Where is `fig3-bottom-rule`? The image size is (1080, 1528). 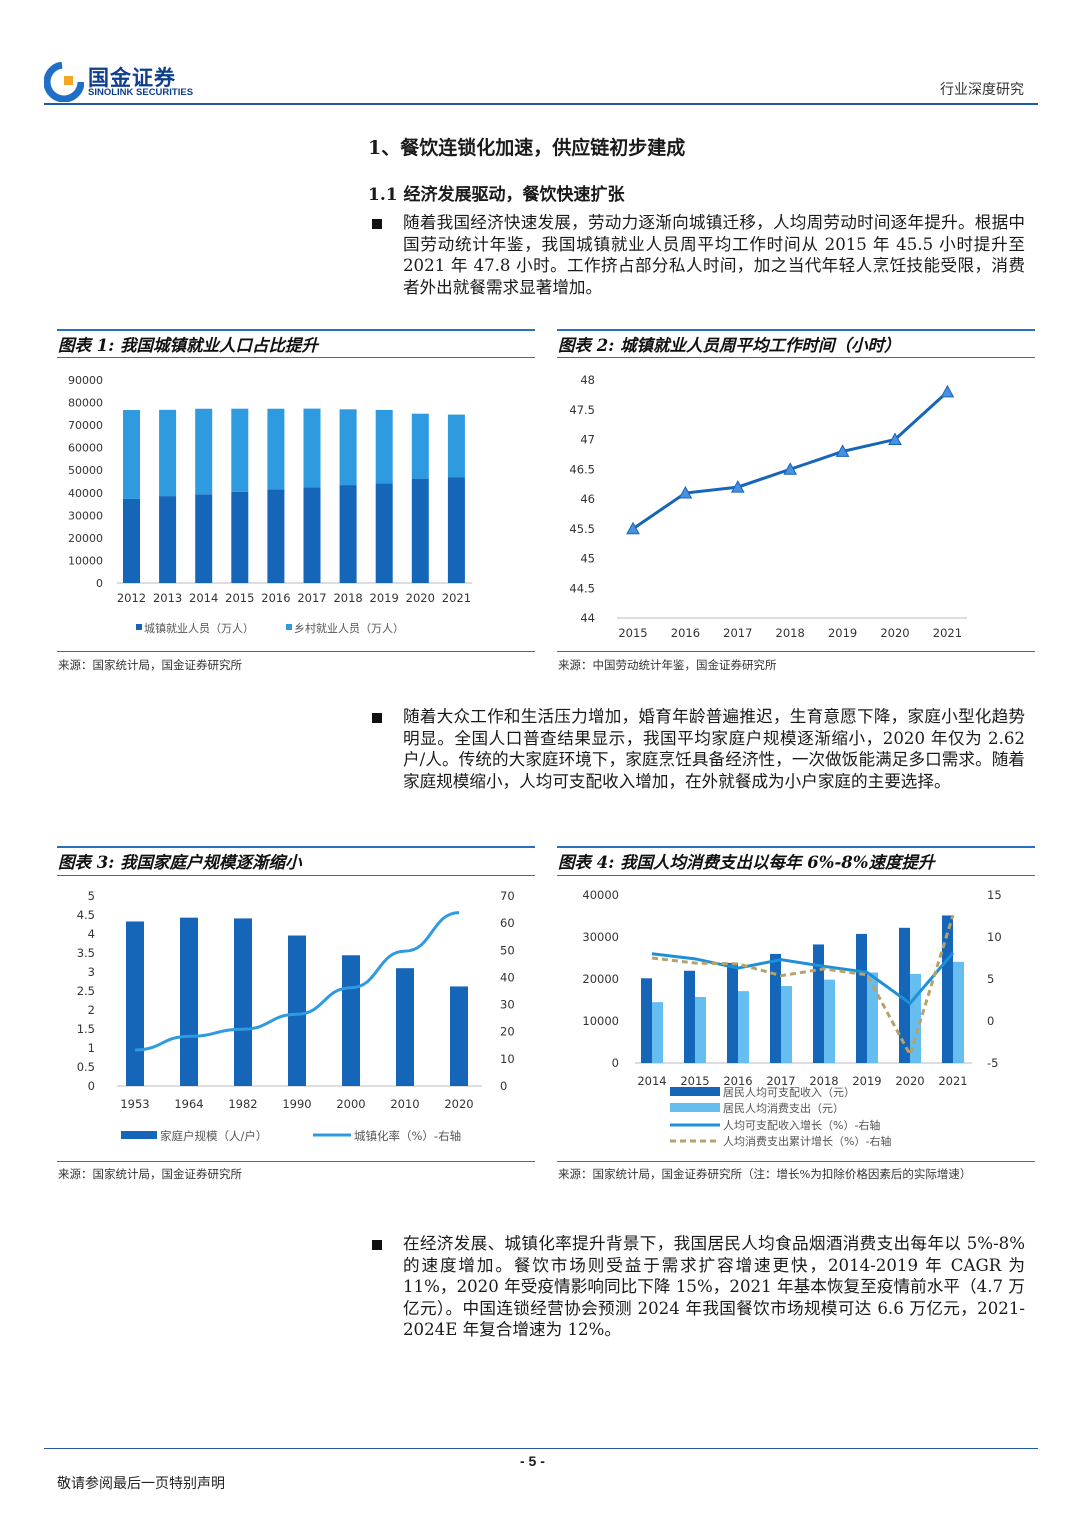
fig3-bottom-rule is located at coordinates (296, 1161).